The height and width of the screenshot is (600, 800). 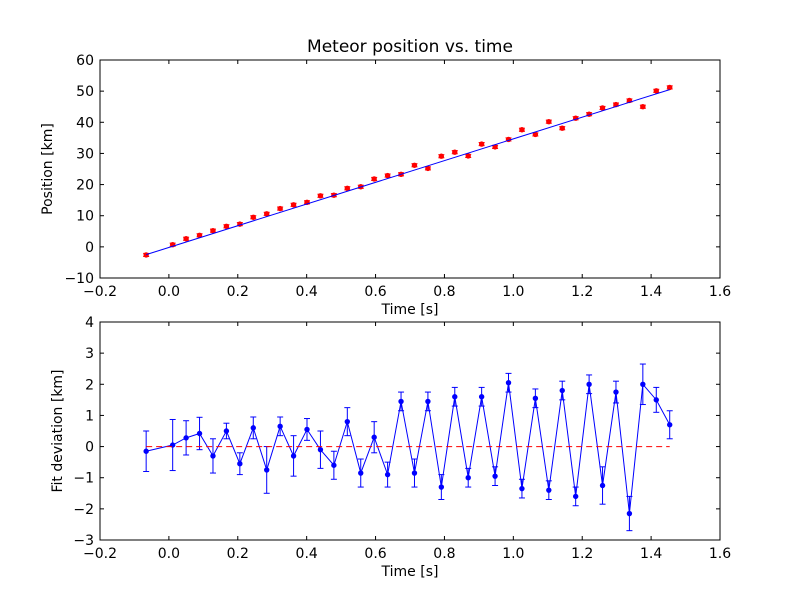 What do you see at coordinates (89, 354) in the screenshot?
I see `y-tick-label: 3` at bounding box center [89, 354].